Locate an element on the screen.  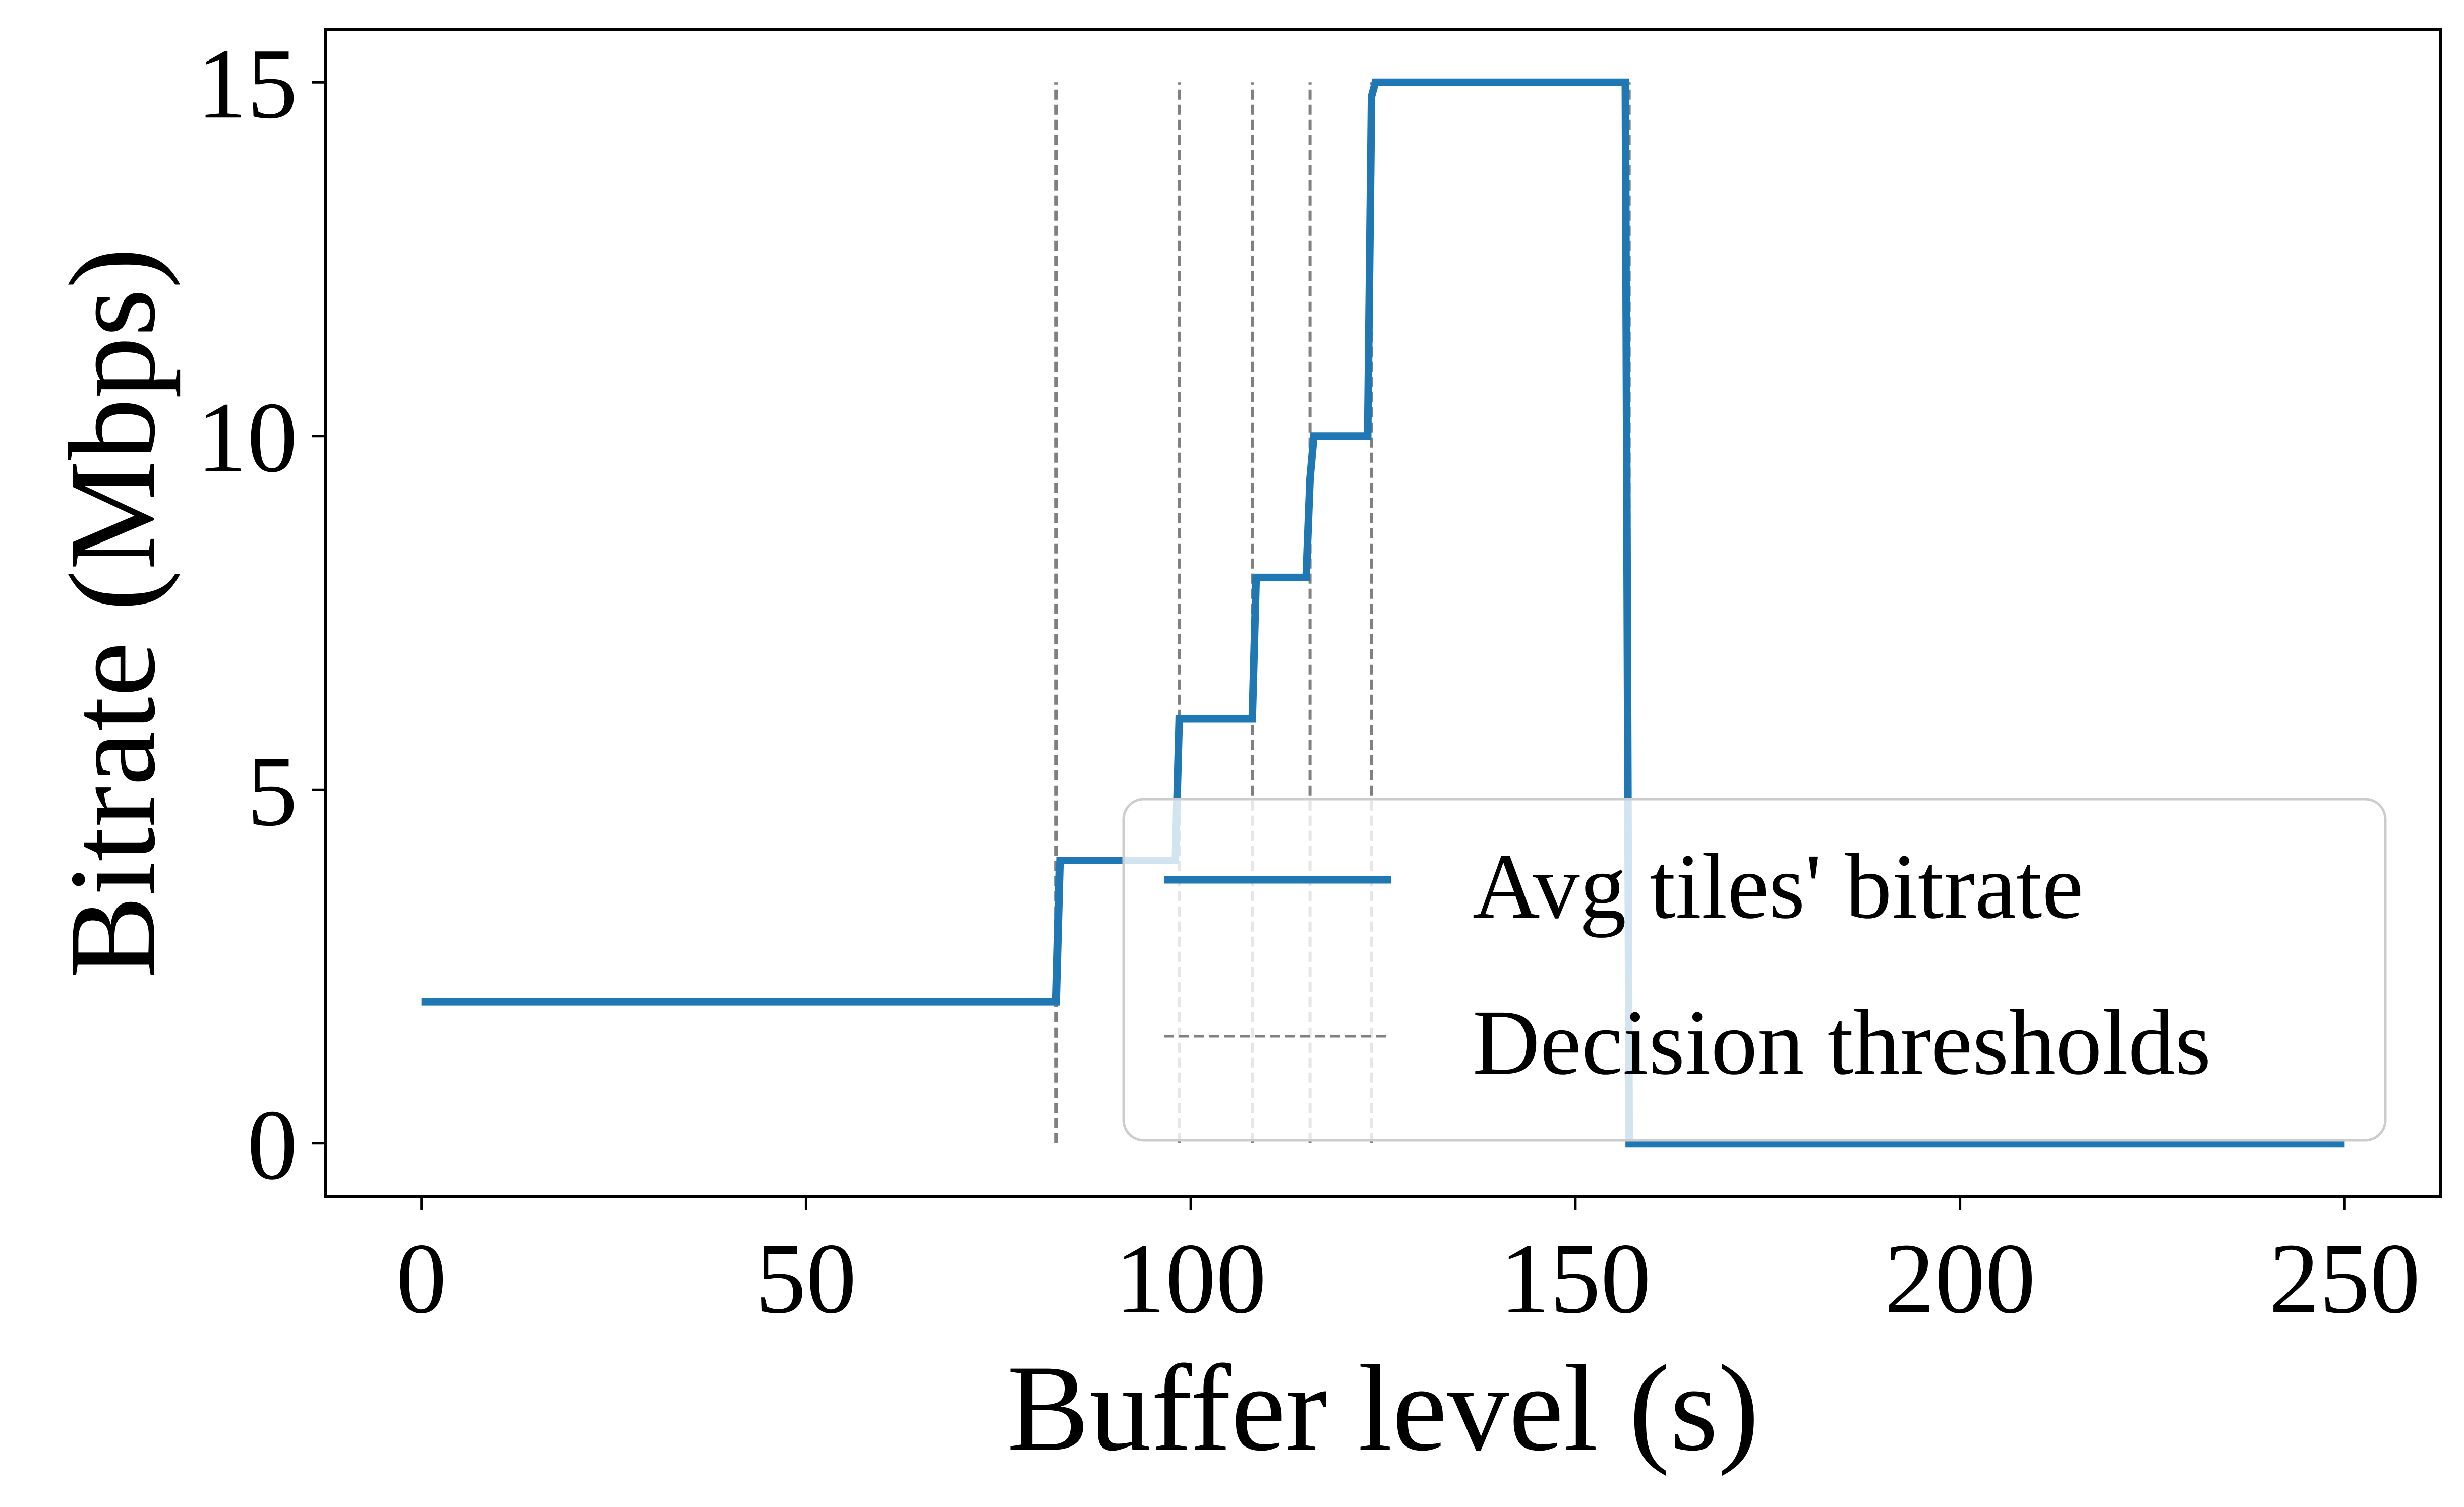
x-tick-label: 100 is located at coordinates (1190, 1279).